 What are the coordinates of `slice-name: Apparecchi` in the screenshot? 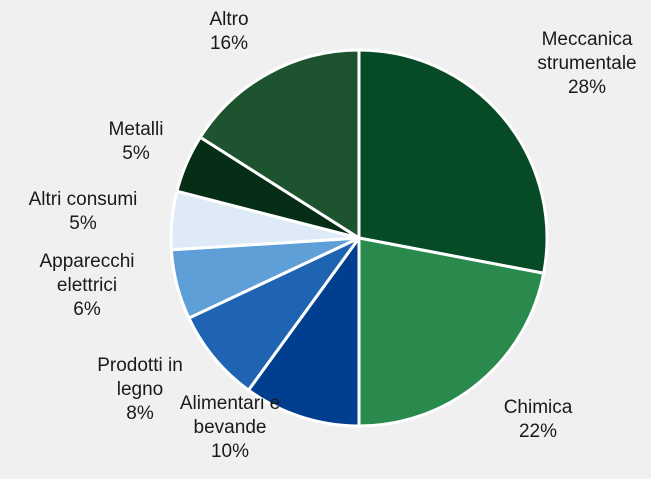 It's located at (86, 261).